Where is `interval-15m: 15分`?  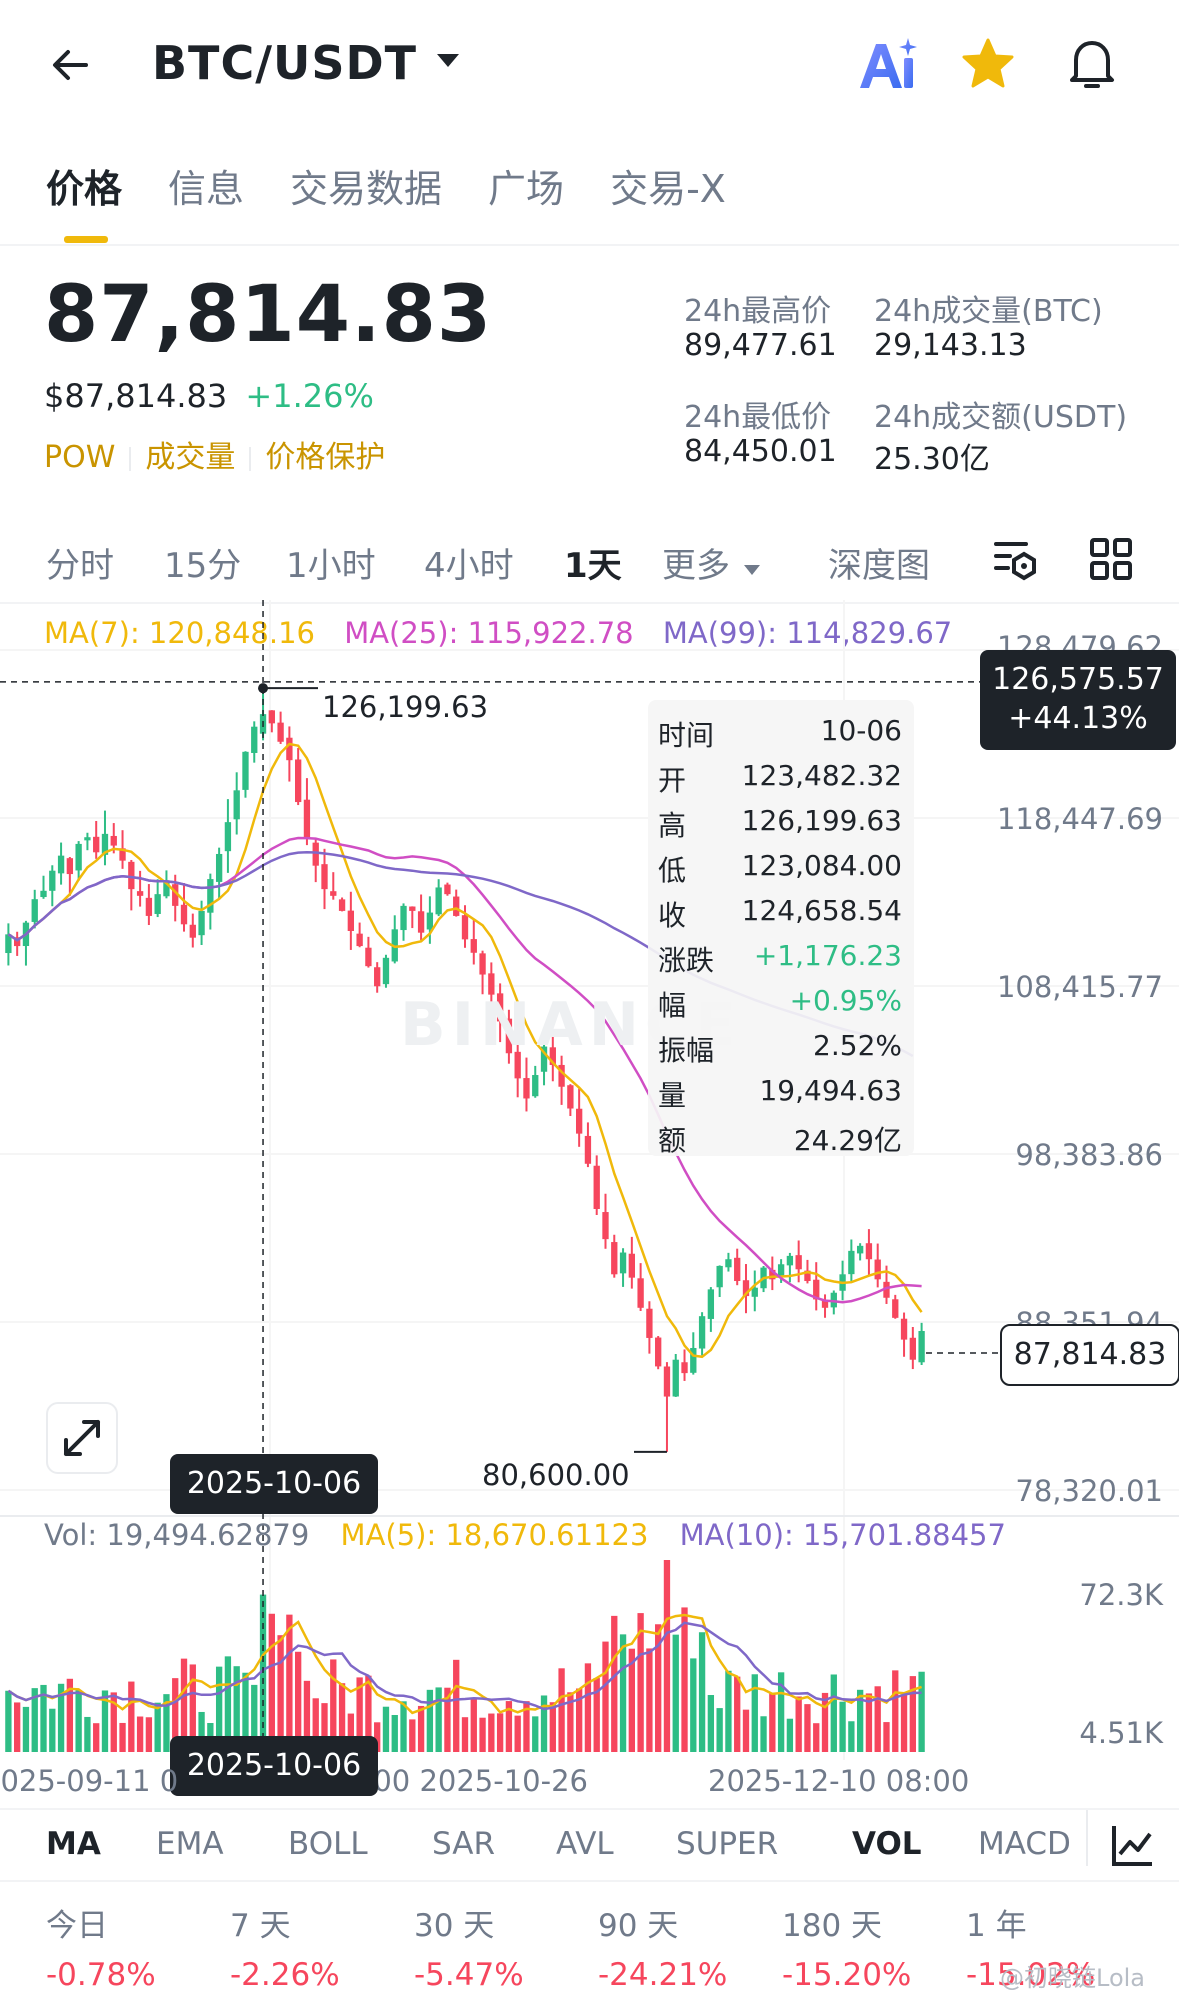
interval-15m: 15分 is located at coordinates (203, 566).